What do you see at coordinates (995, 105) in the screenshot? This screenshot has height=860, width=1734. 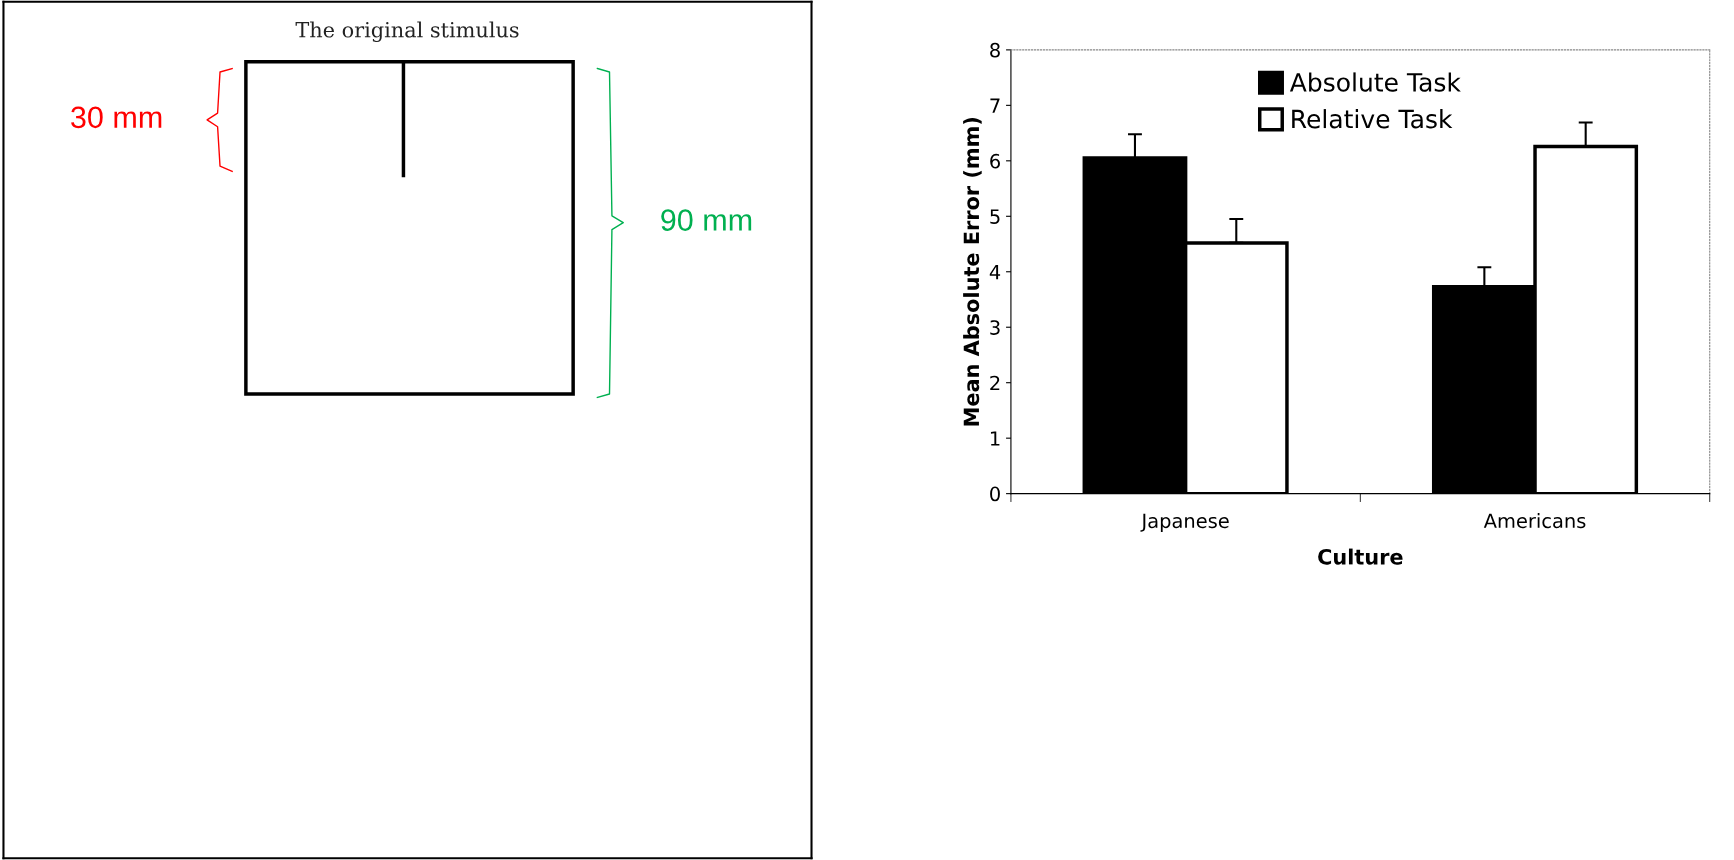 I see `y-tick-label: 7` at bounding box center [995, 105].